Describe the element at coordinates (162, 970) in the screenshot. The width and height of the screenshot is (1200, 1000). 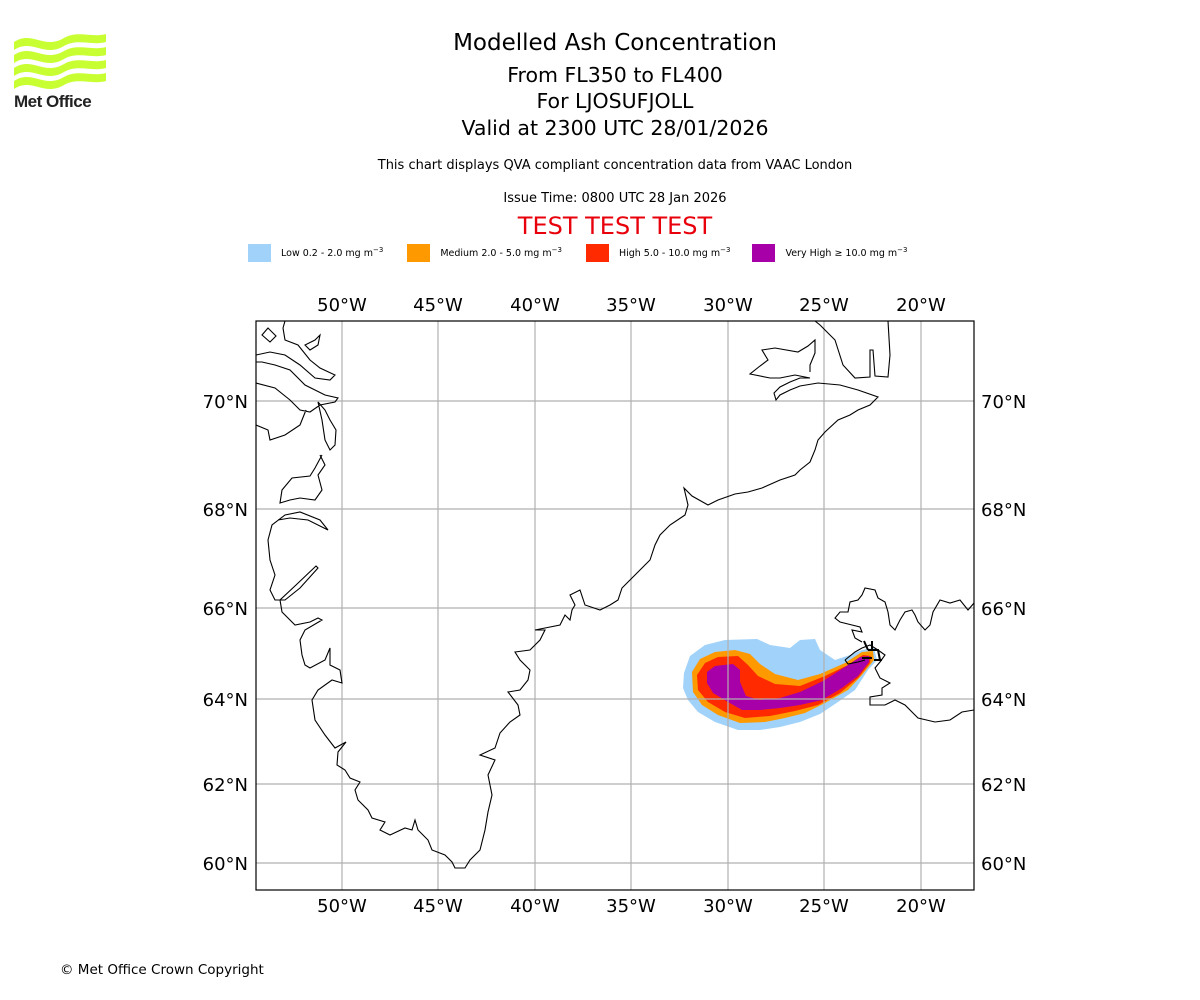
I see `copyright: © Met Office Crown Copyright` at that location.